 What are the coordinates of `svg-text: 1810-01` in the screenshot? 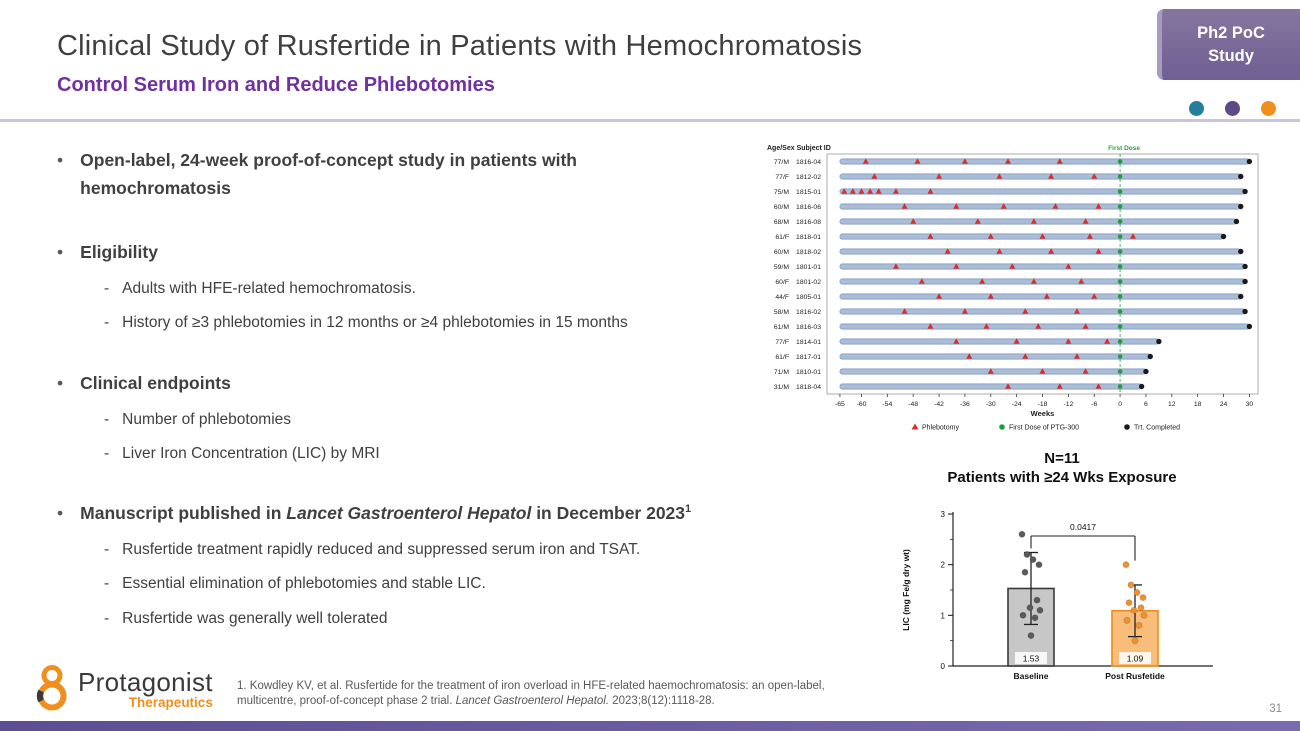 It's located at (808, 372).